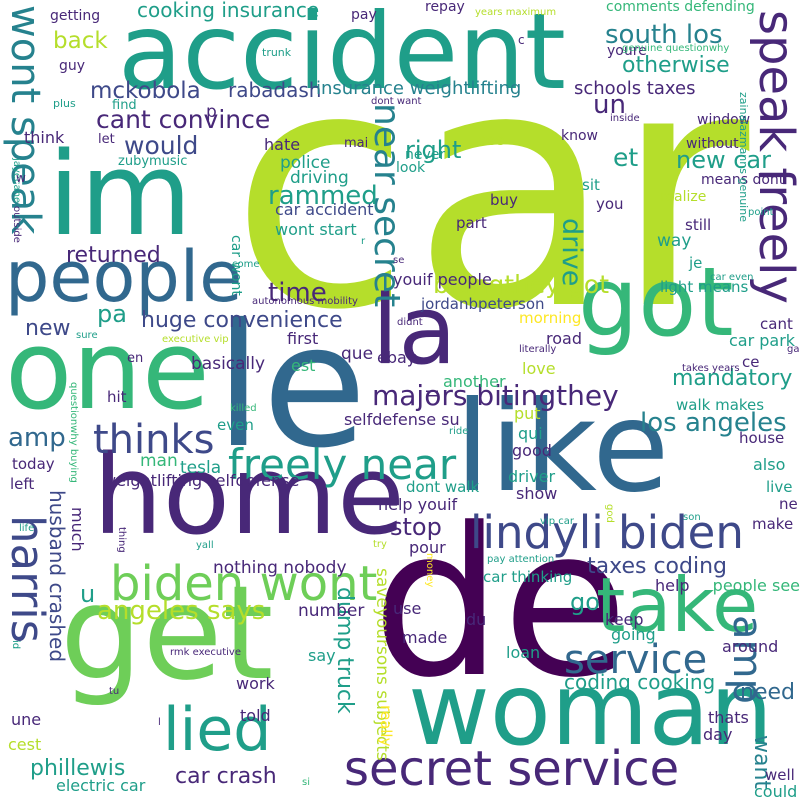  Describe the element at coordinates (324, 209) in the screenshot. I see `word-car-accident: car accident` at that location.